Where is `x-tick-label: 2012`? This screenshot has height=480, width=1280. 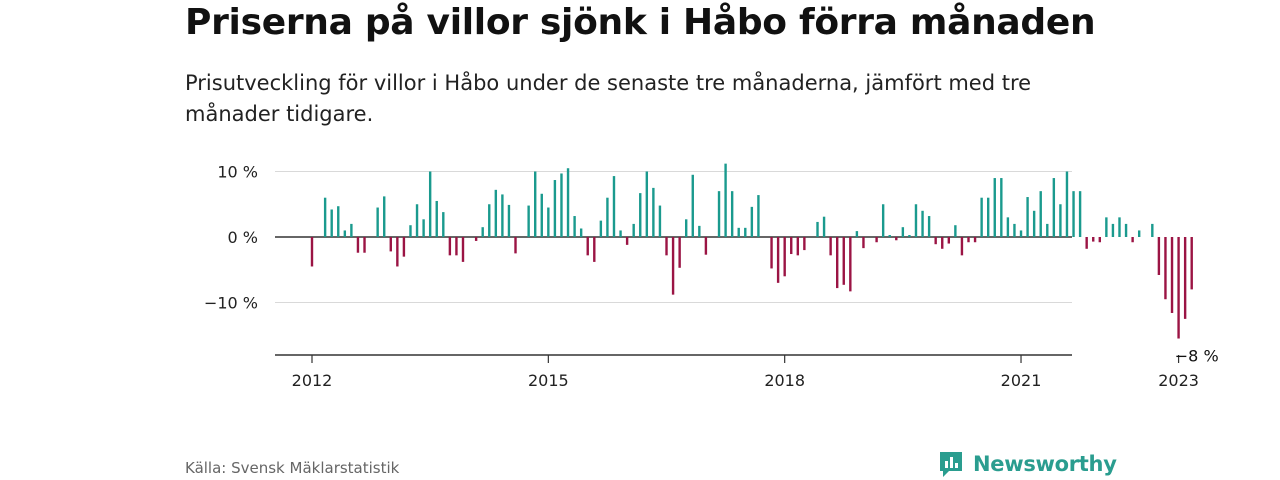
x-tick-label: 2012 is located at coordinates (312, 380).